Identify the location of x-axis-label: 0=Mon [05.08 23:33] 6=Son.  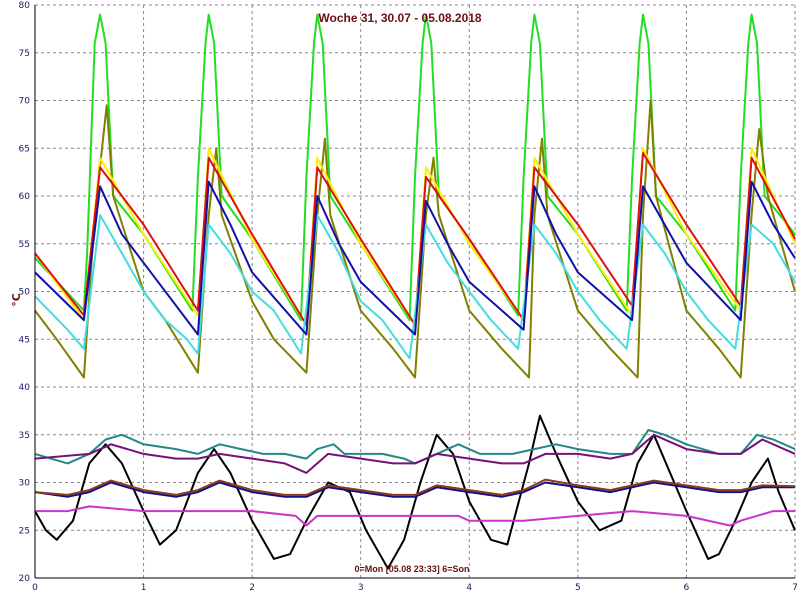
(411, 569).